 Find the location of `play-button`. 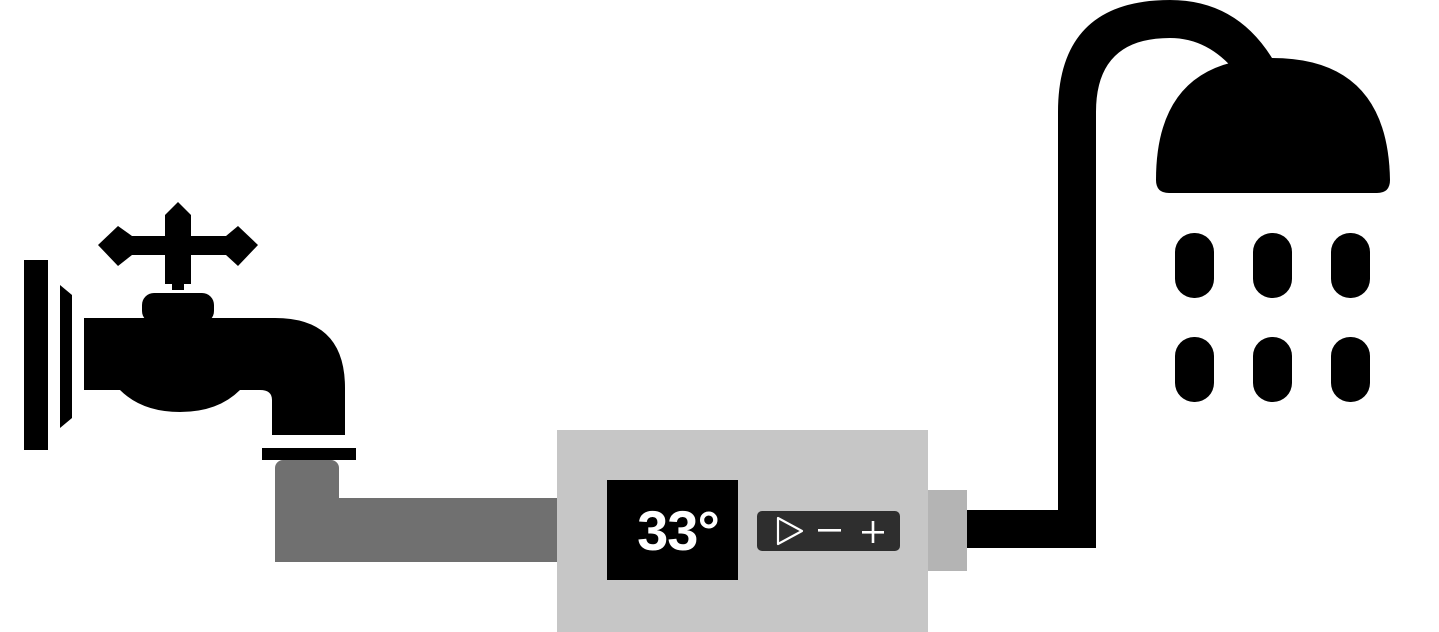

play-button is located at coordinates (790, 531).